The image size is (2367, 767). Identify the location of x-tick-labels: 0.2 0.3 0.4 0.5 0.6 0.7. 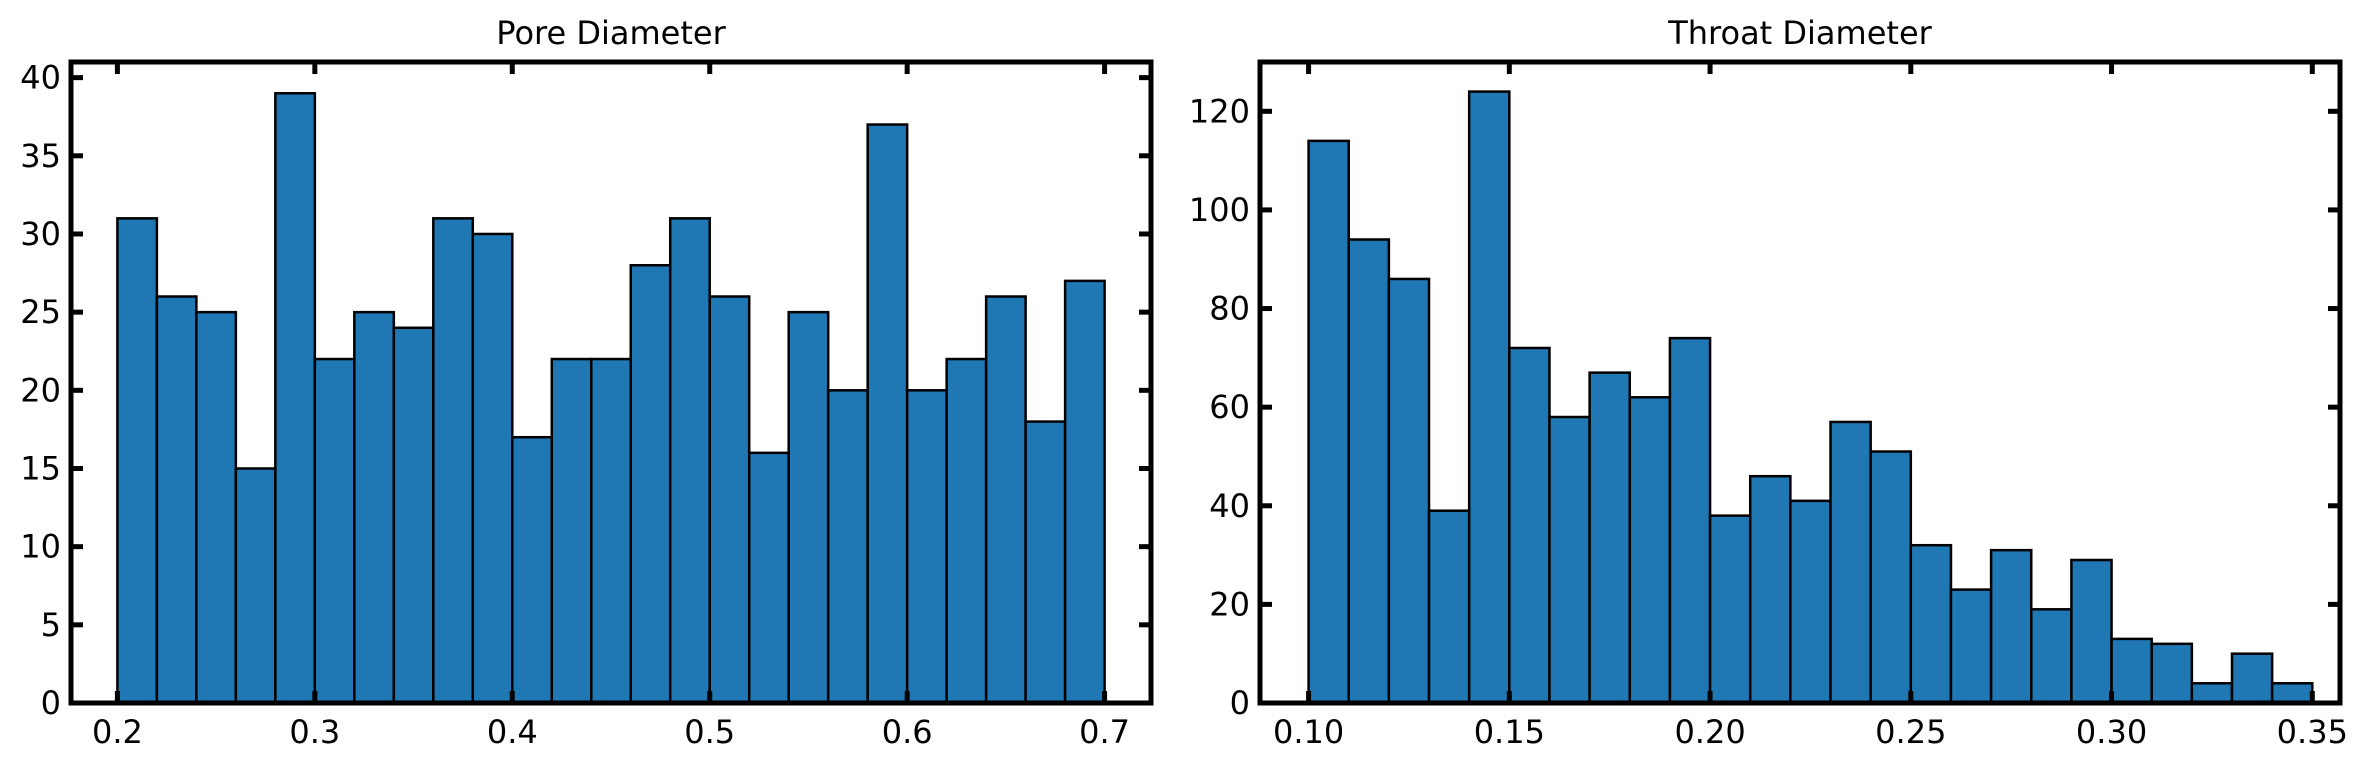
(611, 732).